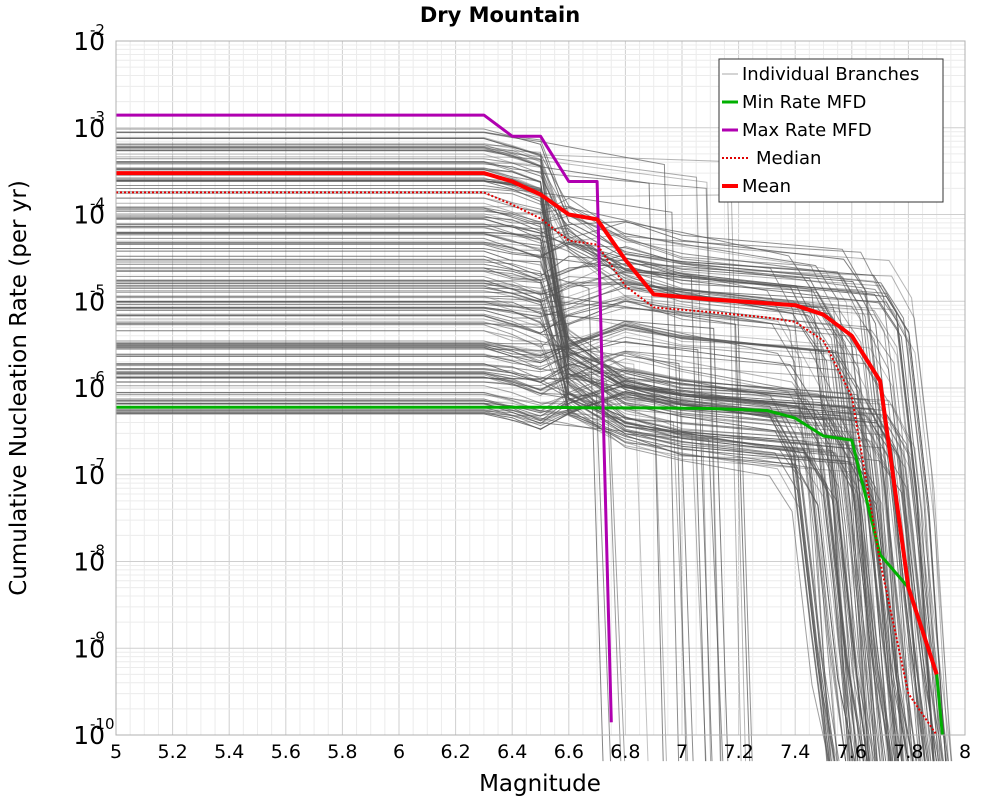  Describe the element at coordinates (455, 752) in the screenshot. I see `x-tick-label: 6.2` at that location.